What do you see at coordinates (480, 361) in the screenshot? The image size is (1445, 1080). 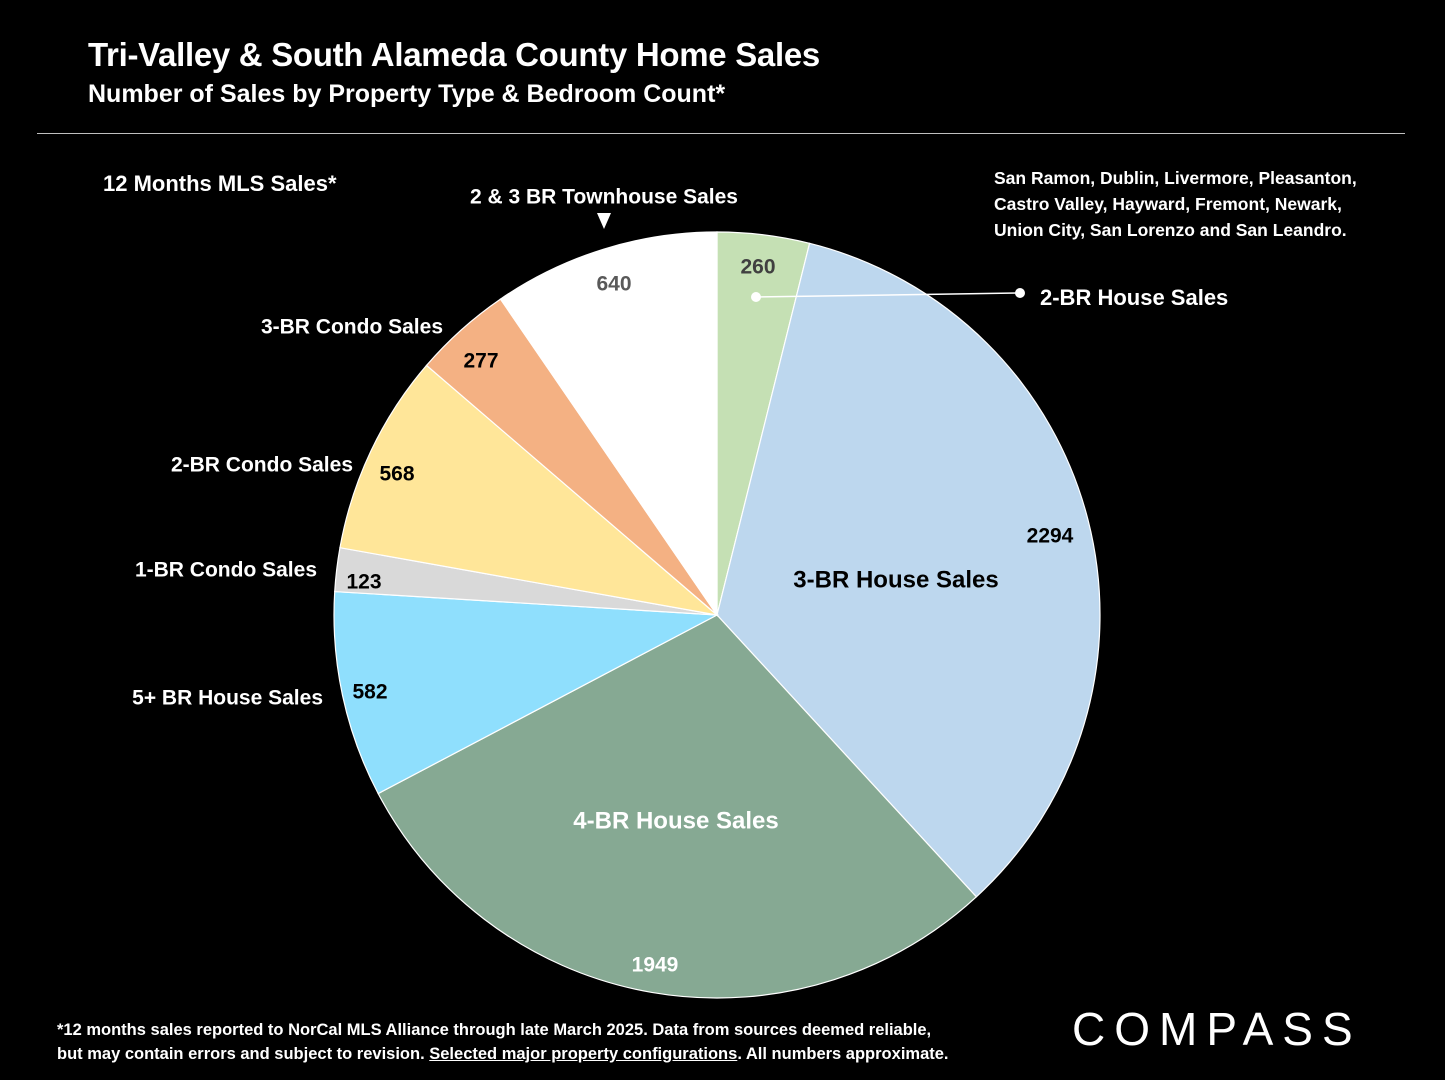 I see `data-label: 277` at bounding box center [480, 361].